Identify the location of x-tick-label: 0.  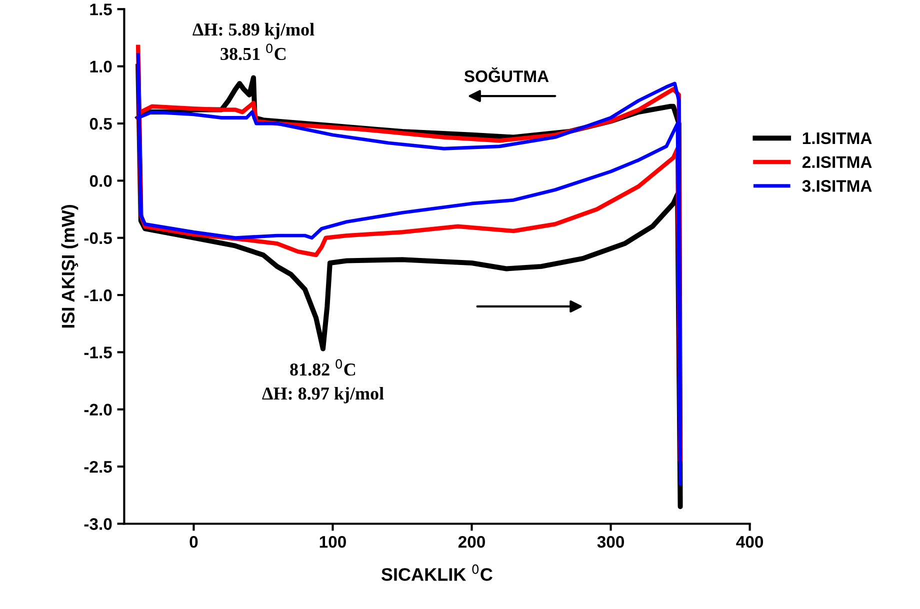
(194, 542).